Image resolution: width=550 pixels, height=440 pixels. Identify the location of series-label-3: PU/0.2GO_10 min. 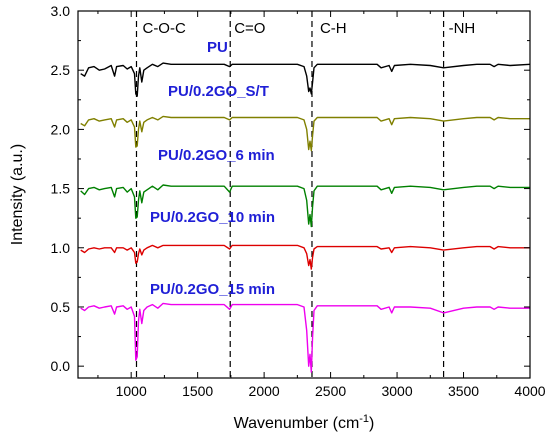
(212, 217).